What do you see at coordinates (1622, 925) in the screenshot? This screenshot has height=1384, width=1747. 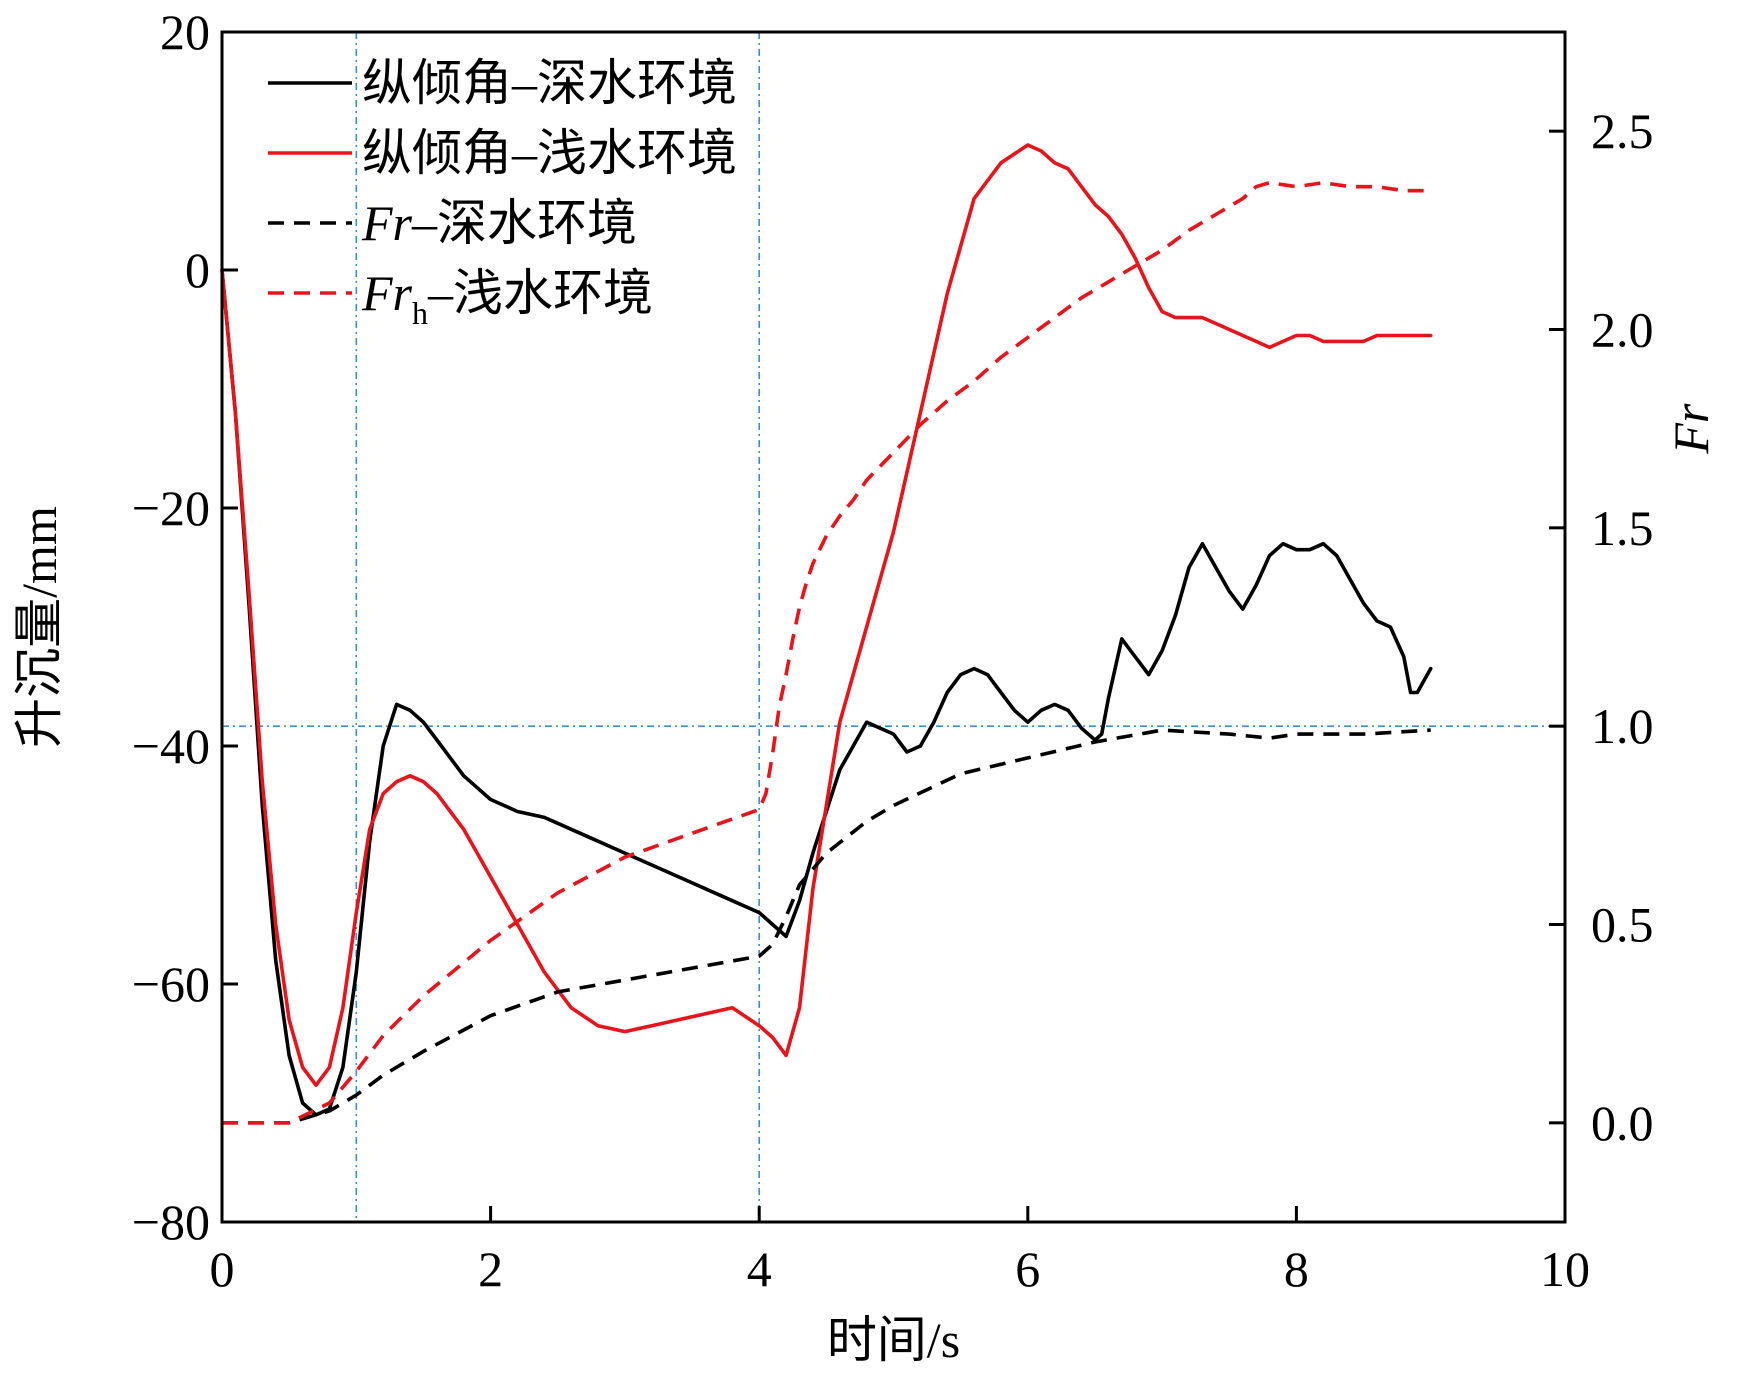 I see `y-right-tick-label: 0.5` at bounding box center [1622, 925].